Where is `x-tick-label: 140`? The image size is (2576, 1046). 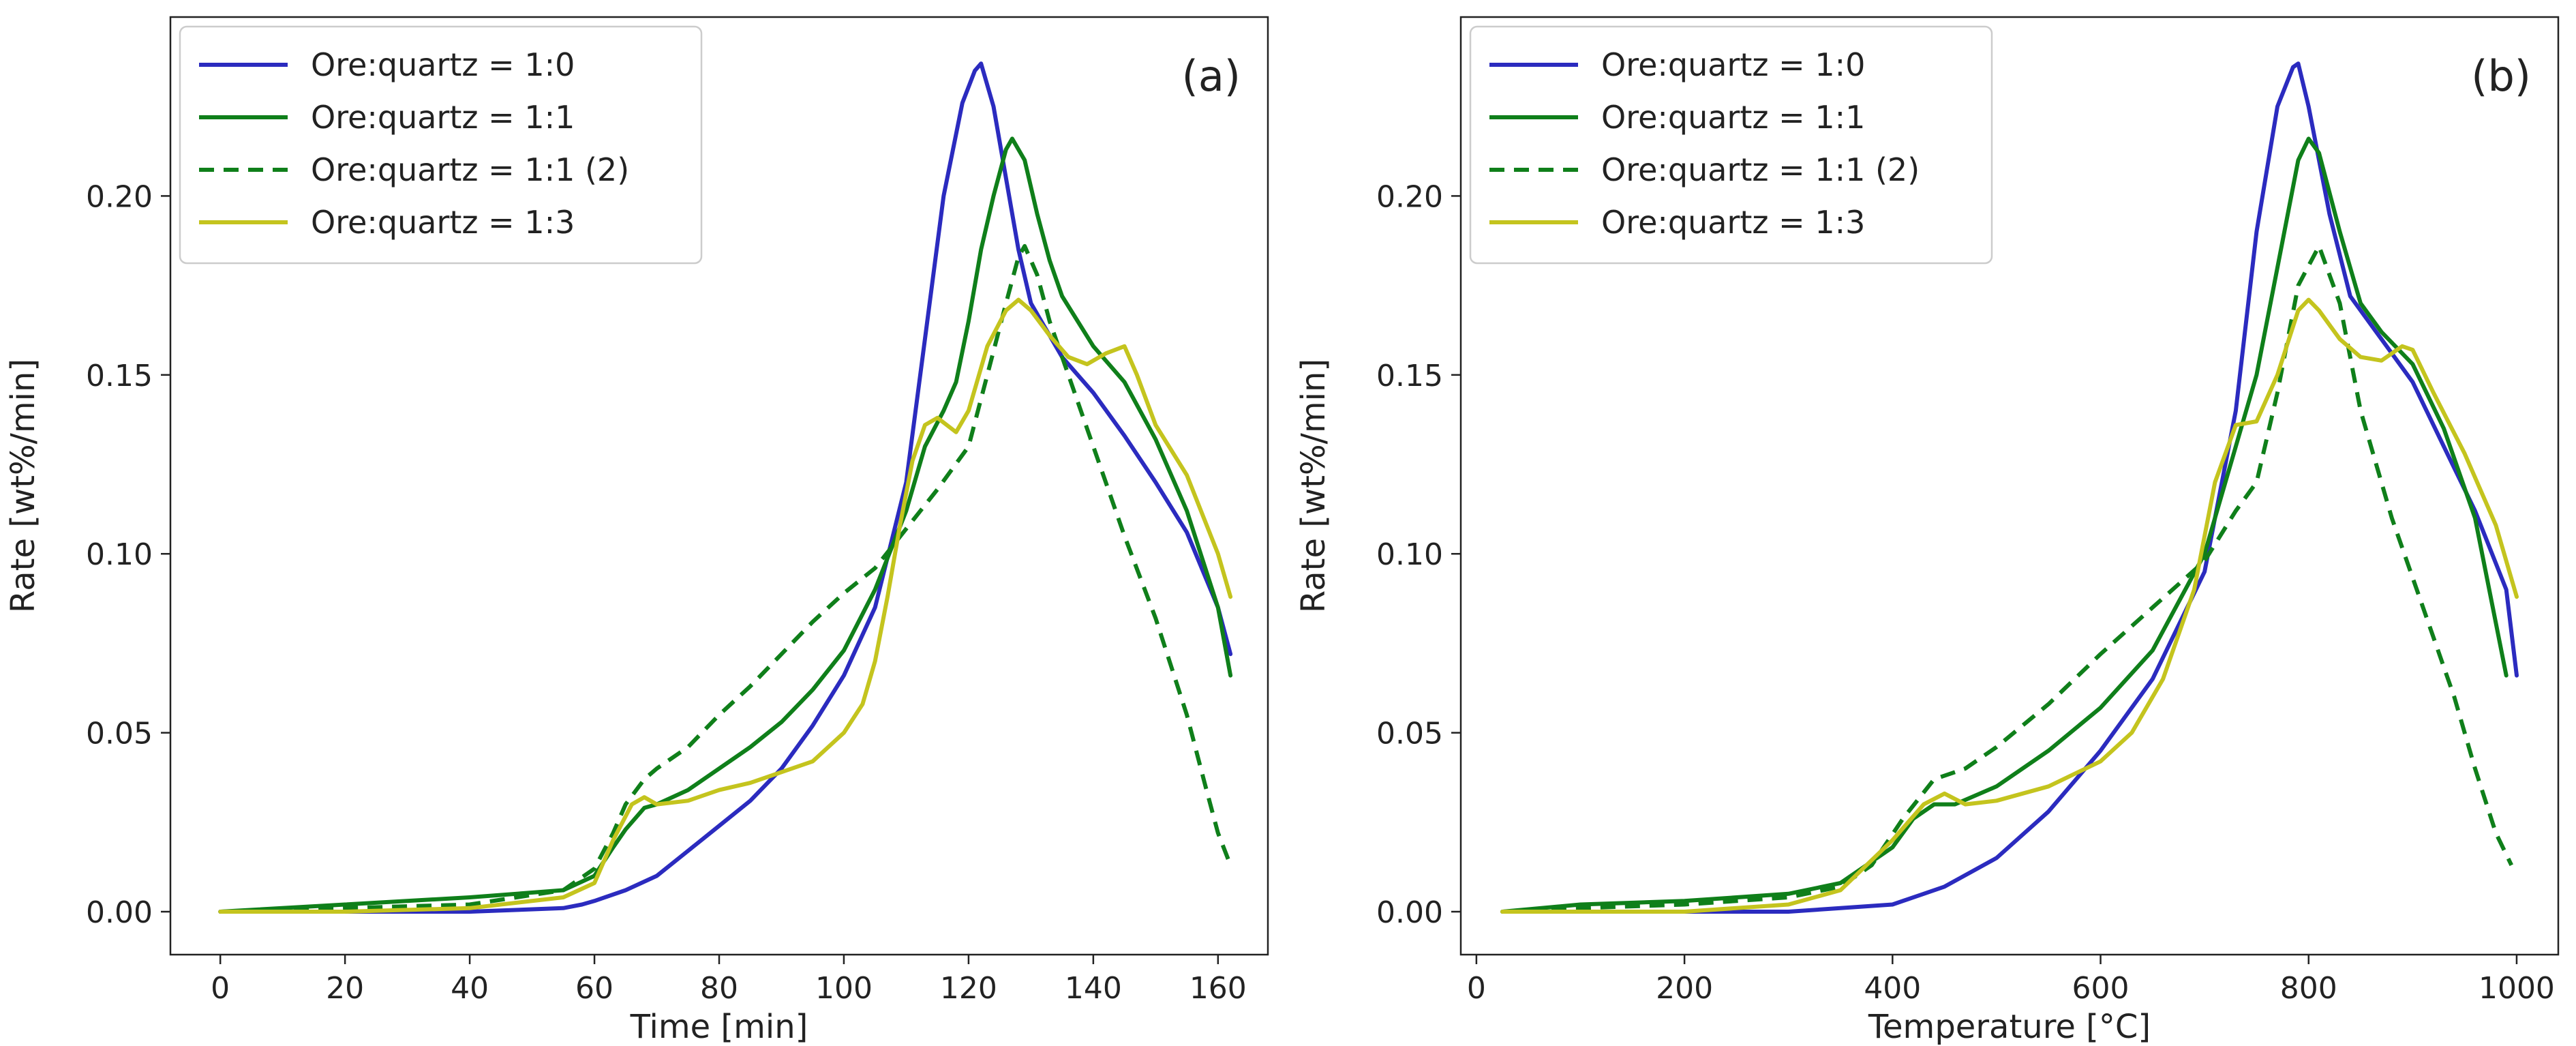
x-tick-label: 140 is located at coordinates (1093, 988).